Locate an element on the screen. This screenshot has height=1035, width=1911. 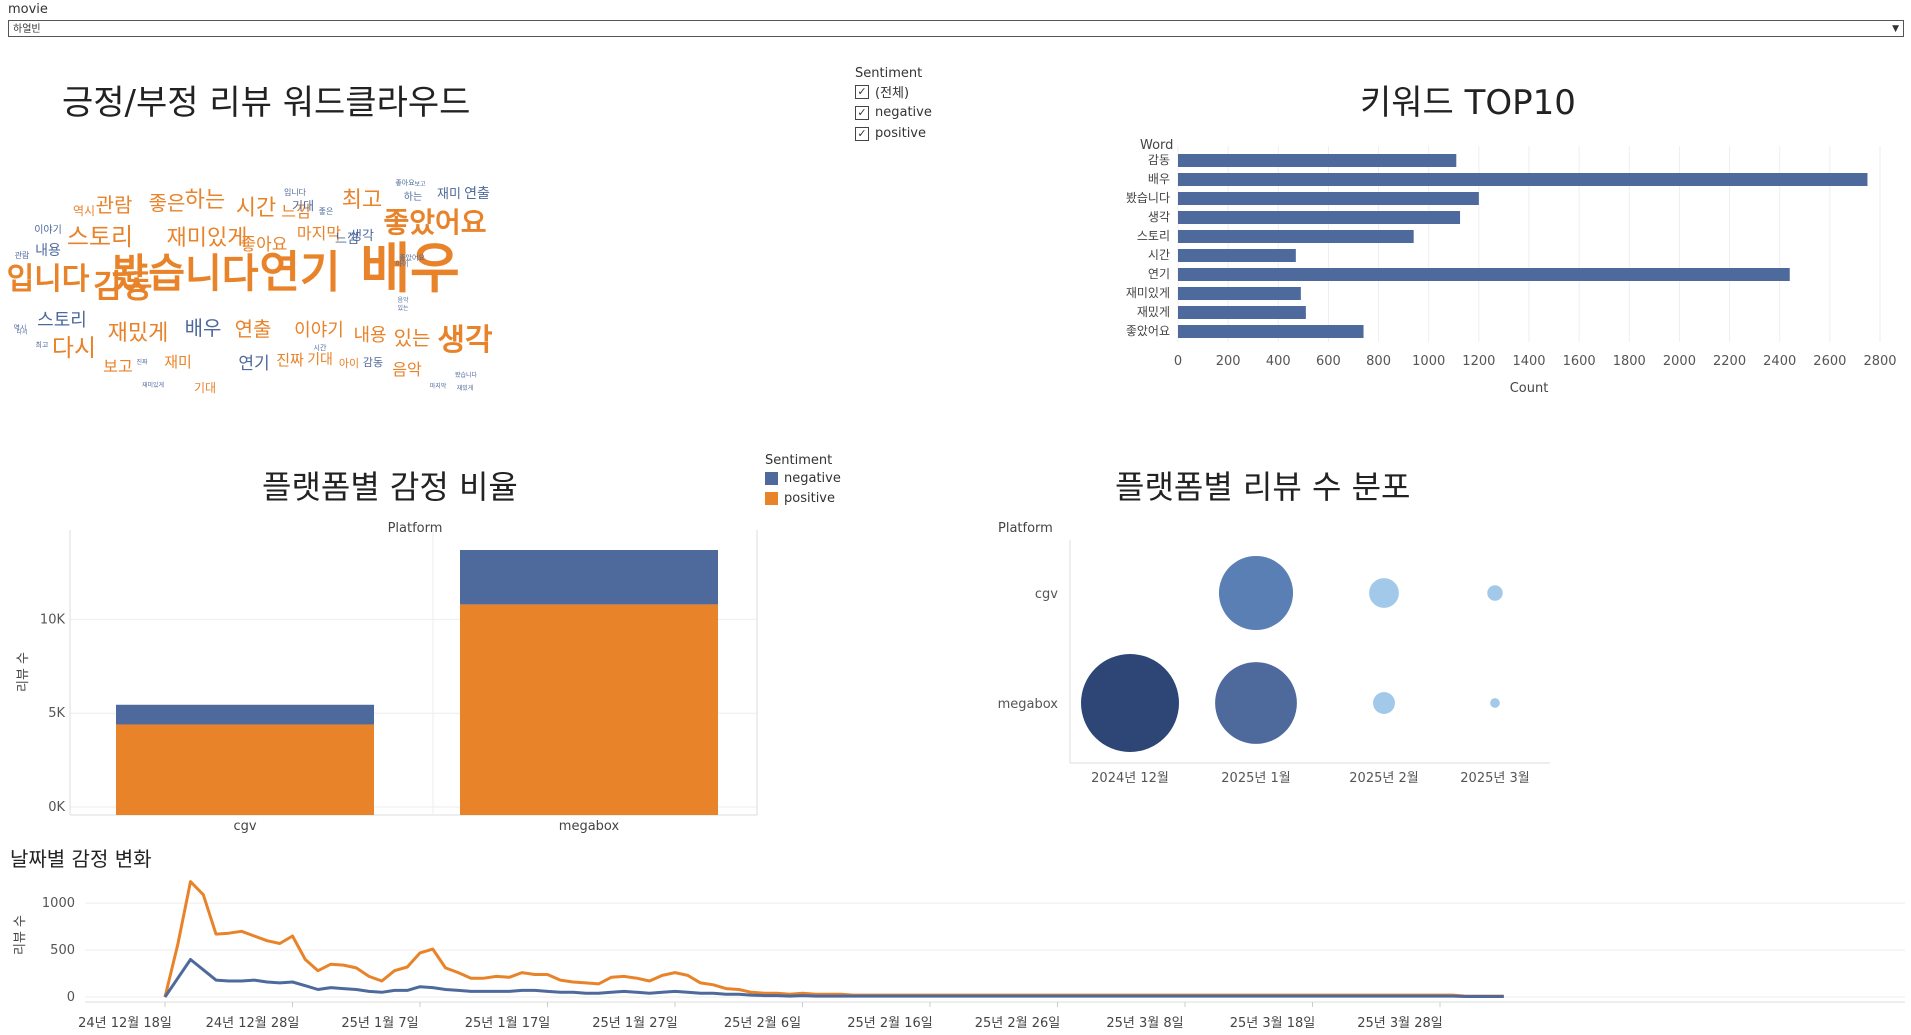
wordcloud-word: 보고 is located at coordinates (420, 184).